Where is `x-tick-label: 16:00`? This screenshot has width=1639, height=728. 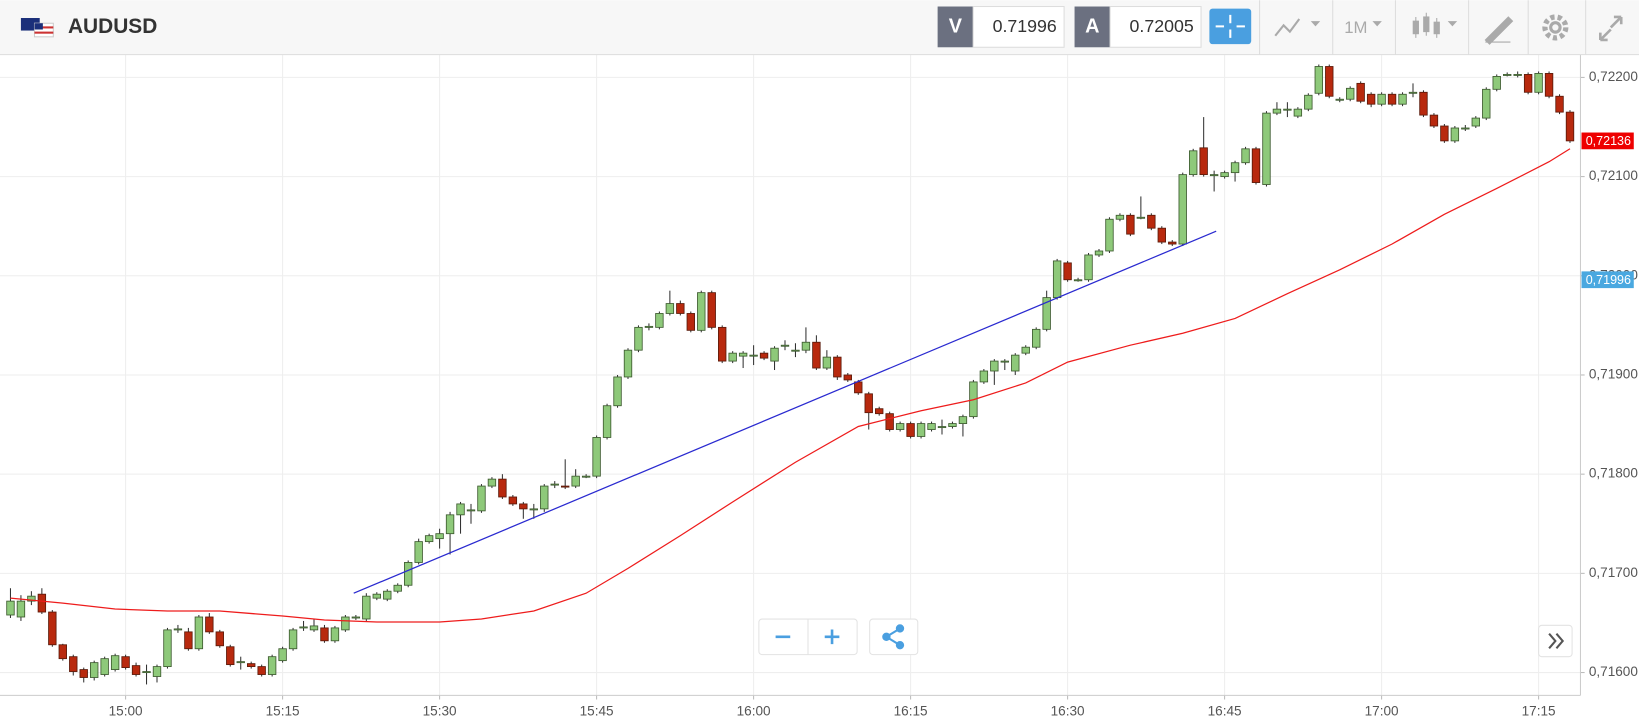 x-tick-label: 16:00 is located at coordinates (754, 711).